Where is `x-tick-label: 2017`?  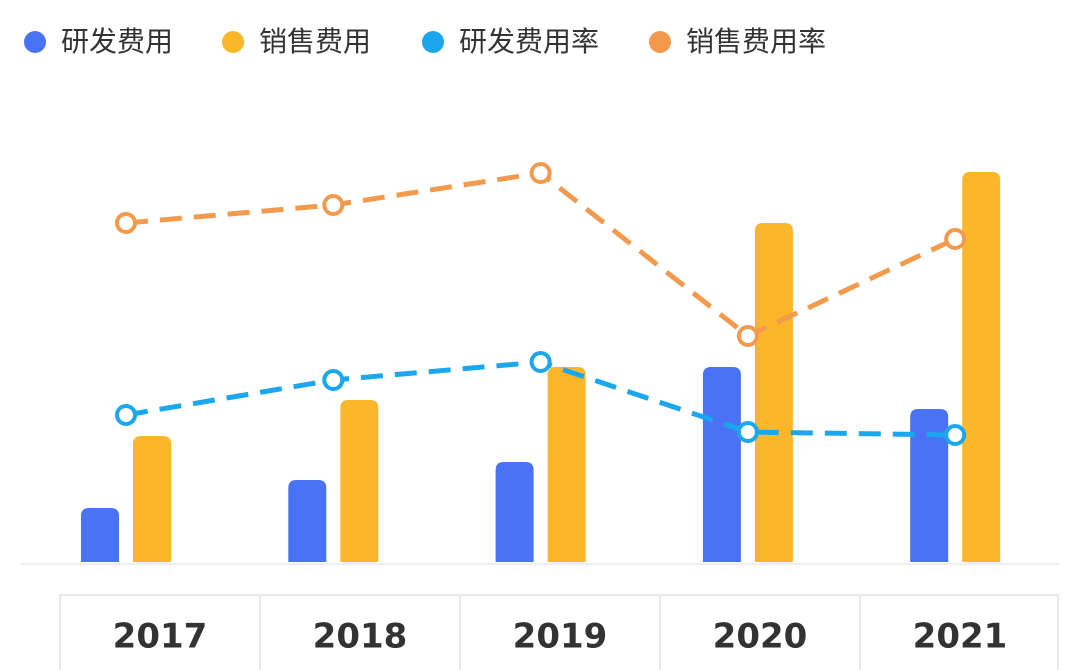
x-tick-label: 2017 is located at coordinates (160, 637).